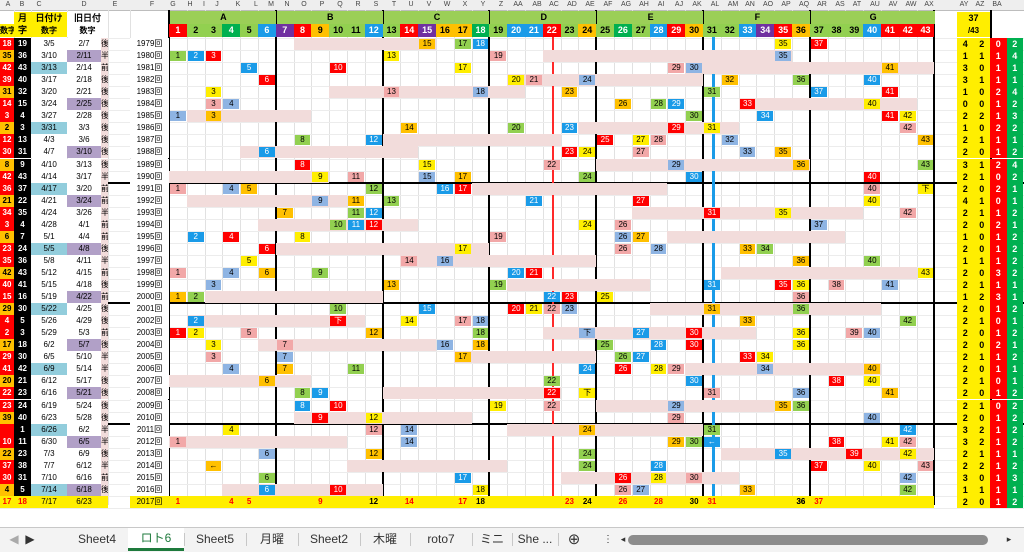  What do you see at coordinates (149, 236) in the screenshot?
I see `draw-number: 1995回` at bounding box center [149, 236].